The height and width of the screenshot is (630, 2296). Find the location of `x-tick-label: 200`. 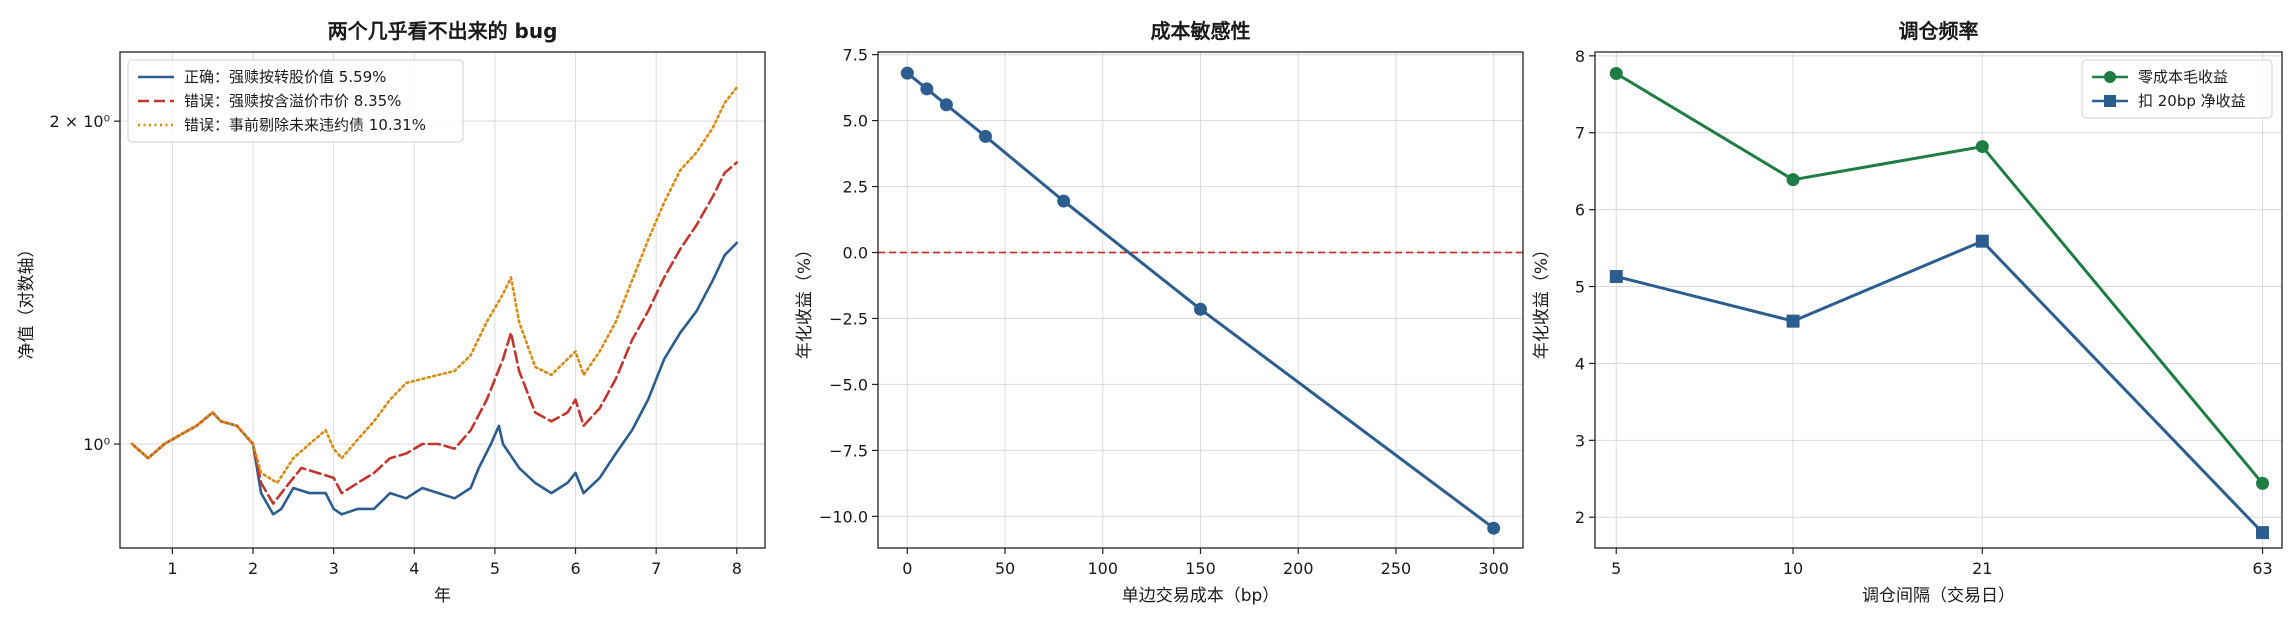

x-tick-label: 200 is located at coordinates (1298, 568).